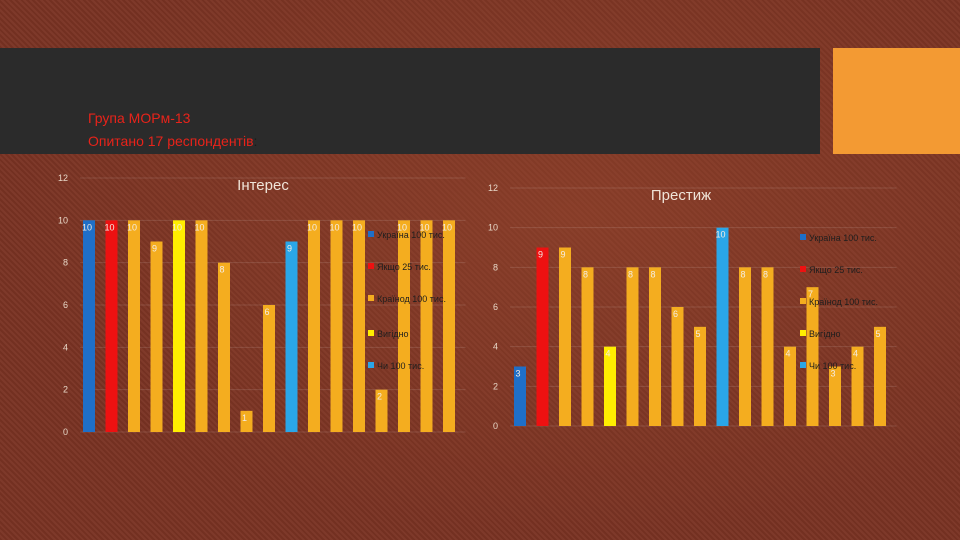  I want to click on group-title: Група МОРм-13, so click(139, 118).